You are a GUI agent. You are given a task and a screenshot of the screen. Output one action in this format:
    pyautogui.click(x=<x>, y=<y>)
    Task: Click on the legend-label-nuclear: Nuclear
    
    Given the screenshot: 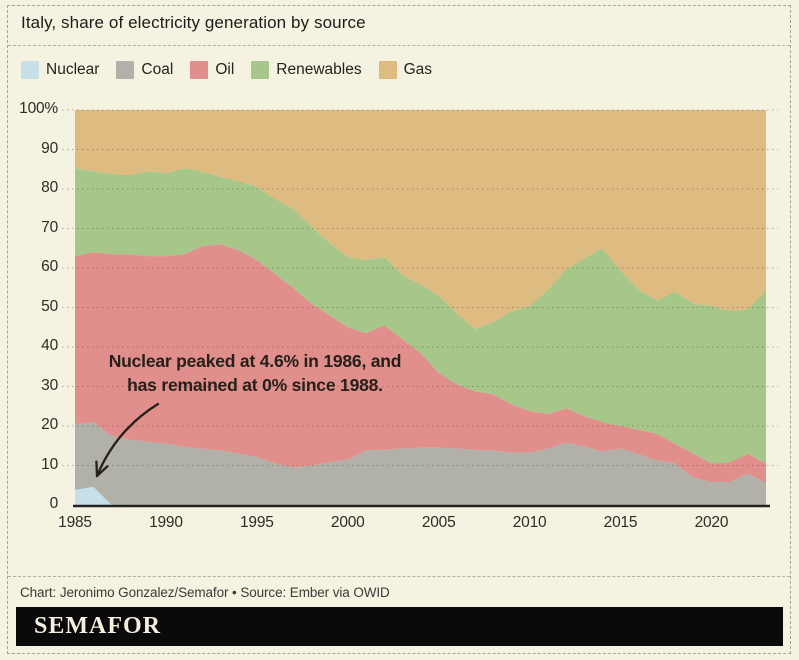 What is the action you would take?
    pyautogui.click(x=73, y=69)
    